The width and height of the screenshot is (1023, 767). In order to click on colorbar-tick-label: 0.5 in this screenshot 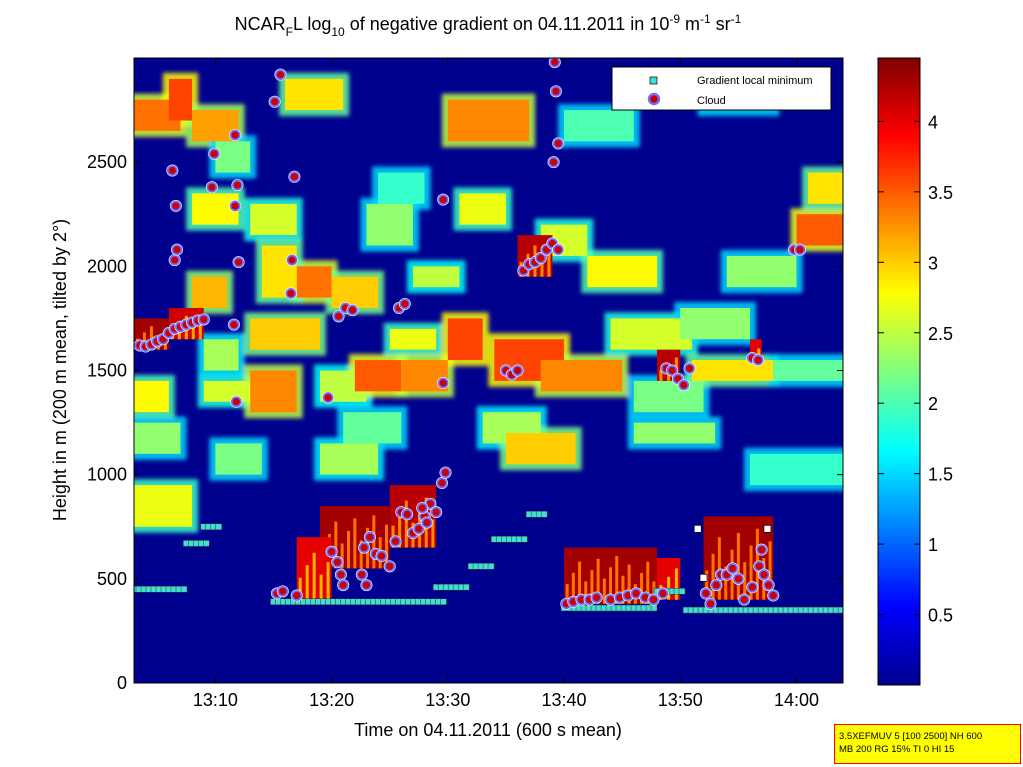, I will do `click(940, 616)`.